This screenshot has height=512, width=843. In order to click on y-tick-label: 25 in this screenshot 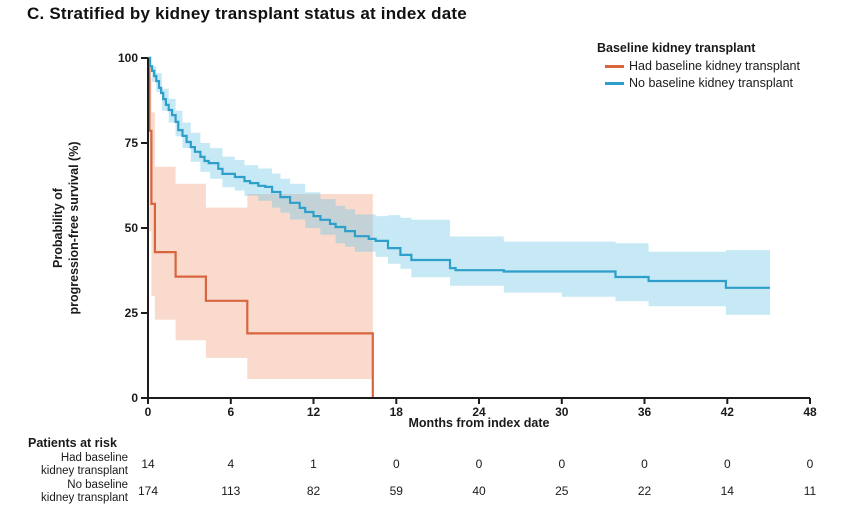, I will do `click(131, 313)`.